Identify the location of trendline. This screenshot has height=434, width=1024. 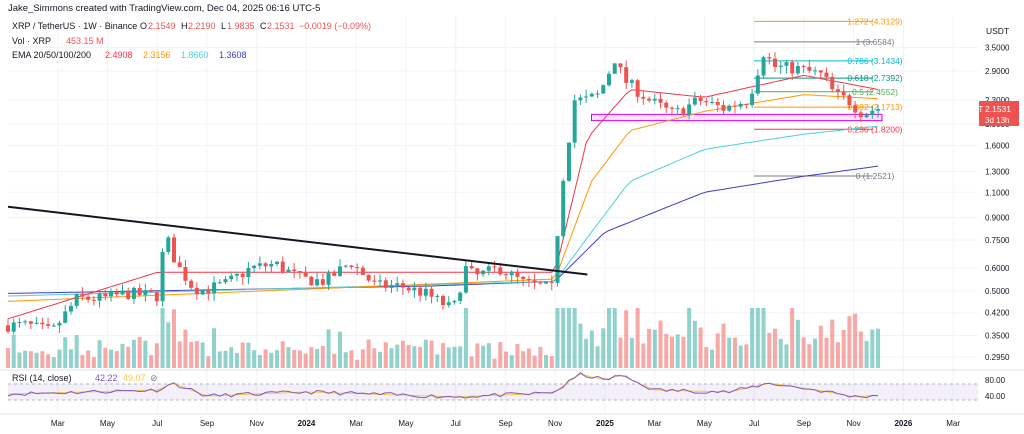
(297, 240).